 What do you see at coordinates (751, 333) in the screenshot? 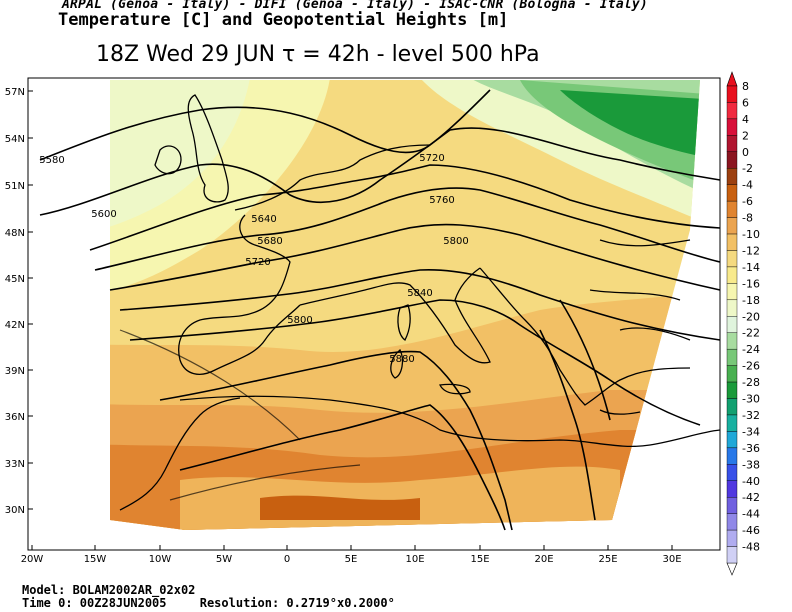
I see `legend-label: -22` at bounding box center [751, 333].